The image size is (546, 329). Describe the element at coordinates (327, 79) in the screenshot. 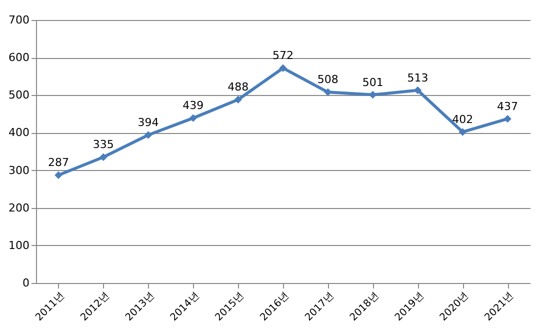

I see `data-label: 508` at that location.